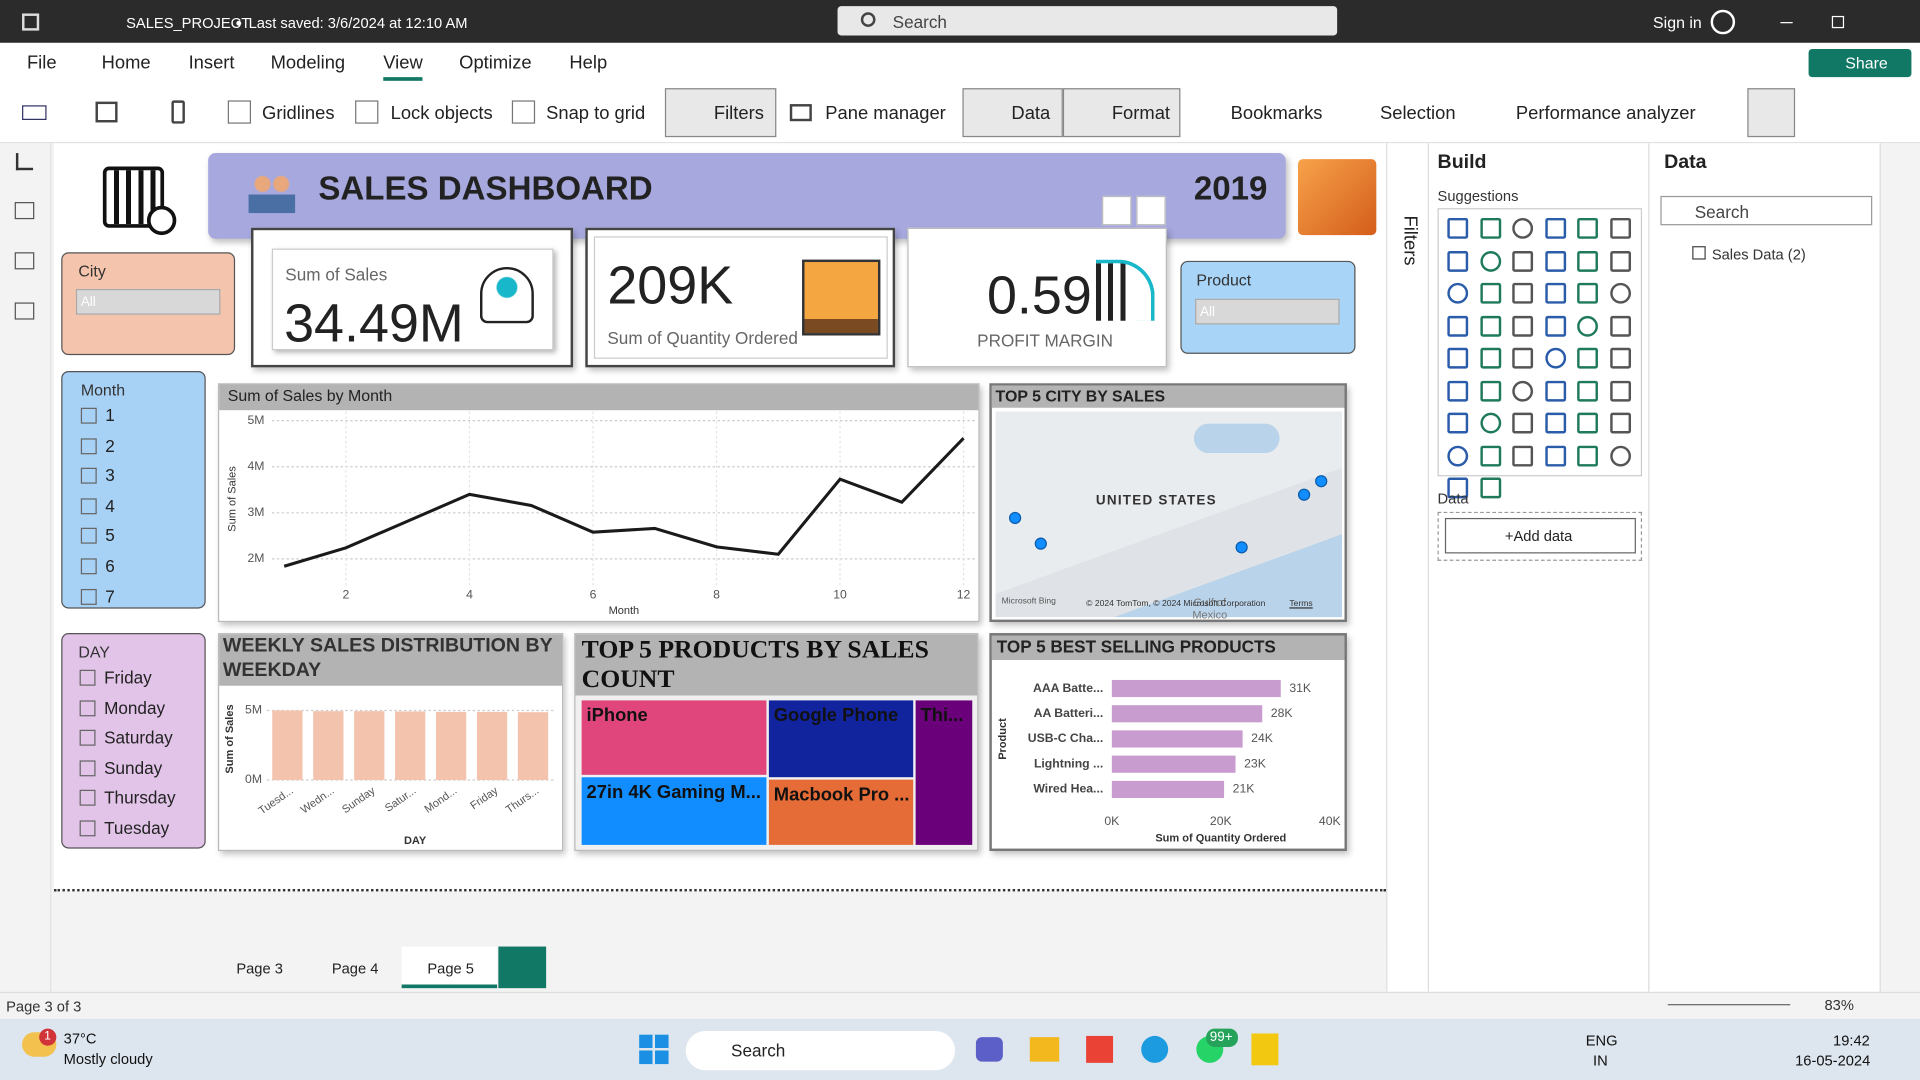 The height and width of the screenshot is (1080, 1920). I want to click on menu-item: Home, so click(126, 63).